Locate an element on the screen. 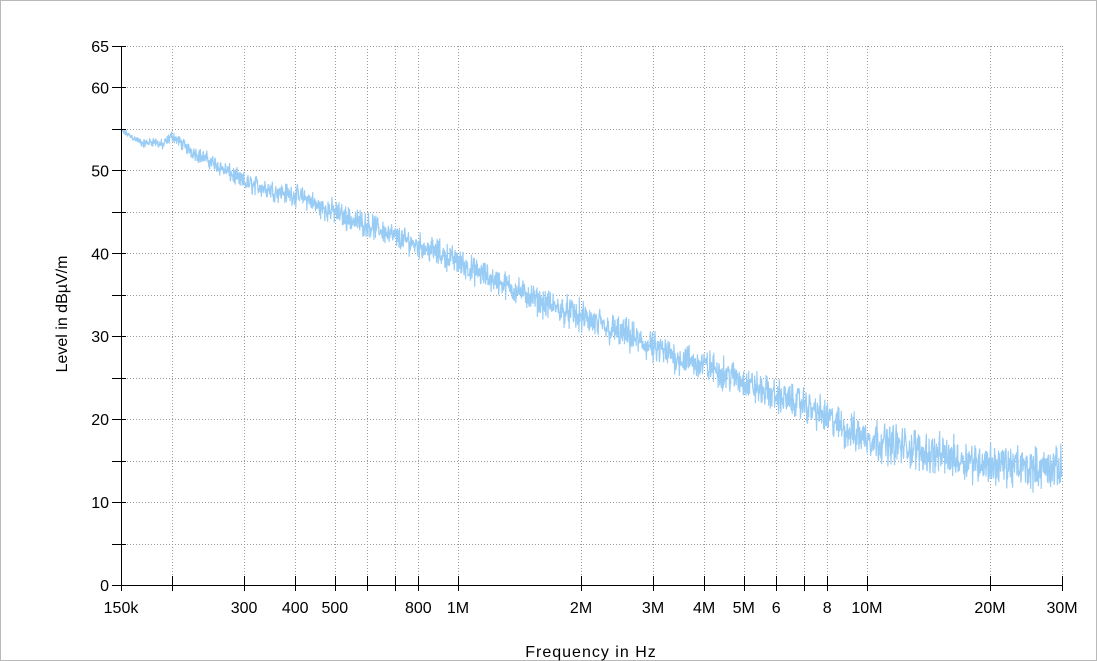  y-tick-label: 20 is located at coordinates (100, 420).